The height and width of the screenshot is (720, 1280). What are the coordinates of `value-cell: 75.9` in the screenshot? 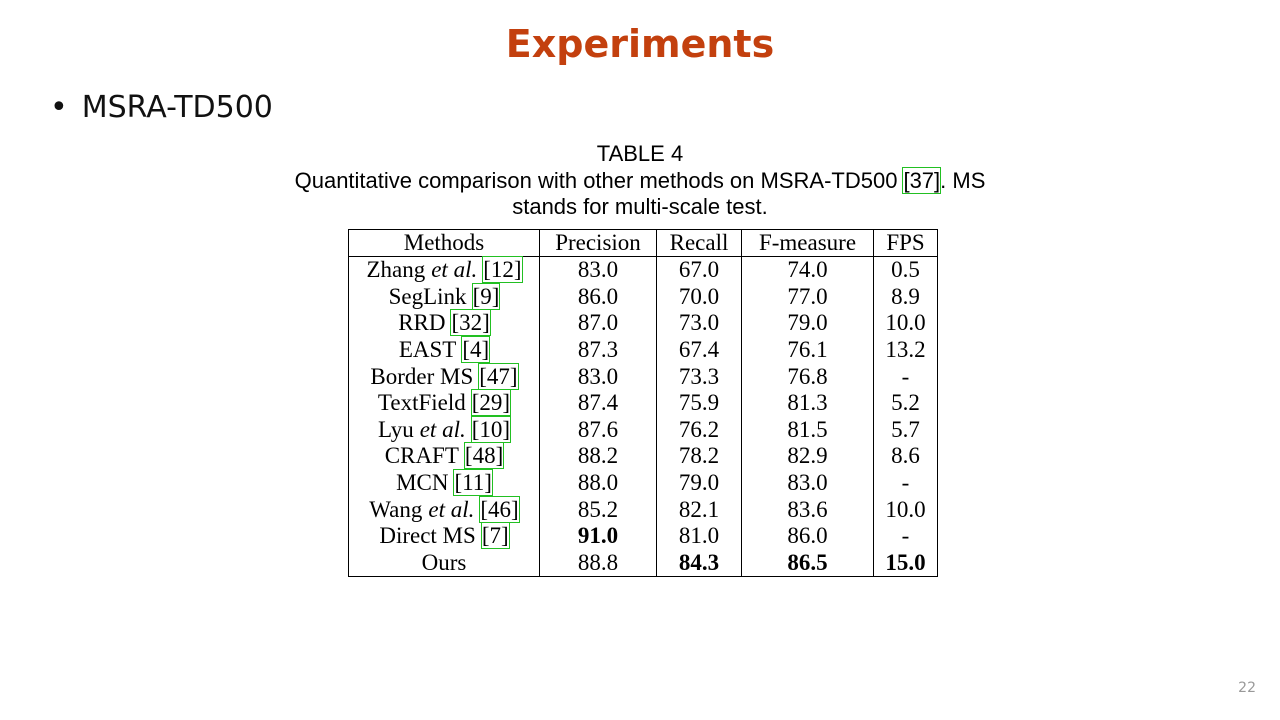 It's located at (699, 403).